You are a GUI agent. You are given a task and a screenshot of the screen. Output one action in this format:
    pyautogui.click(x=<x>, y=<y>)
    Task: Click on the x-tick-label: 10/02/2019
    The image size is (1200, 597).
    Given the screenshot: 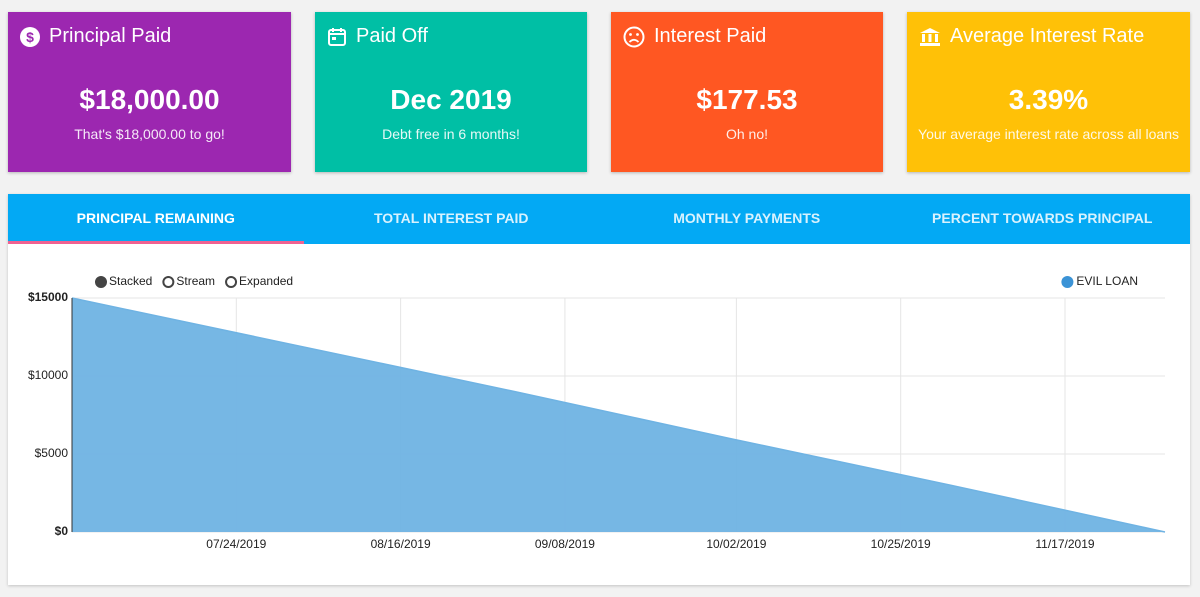 What is the action you would take?
    pyautogui.click(x=736, y=544)
    